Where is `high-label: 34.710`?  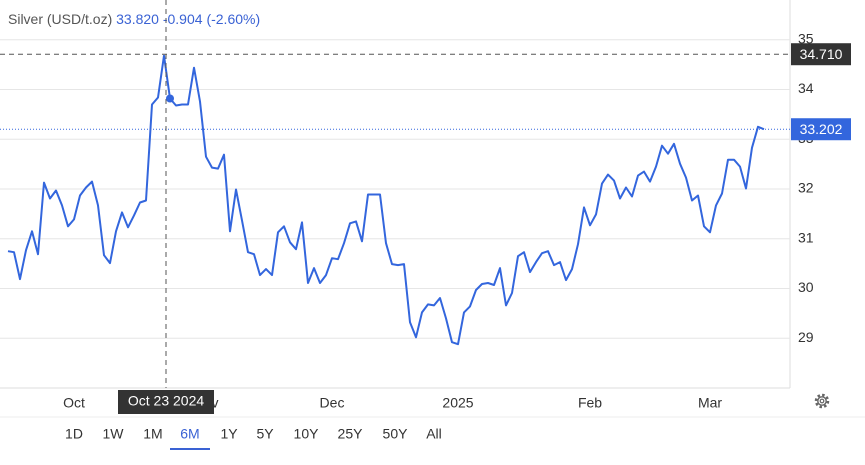
high-label: 34.710 is located at coordinates (821, 54).